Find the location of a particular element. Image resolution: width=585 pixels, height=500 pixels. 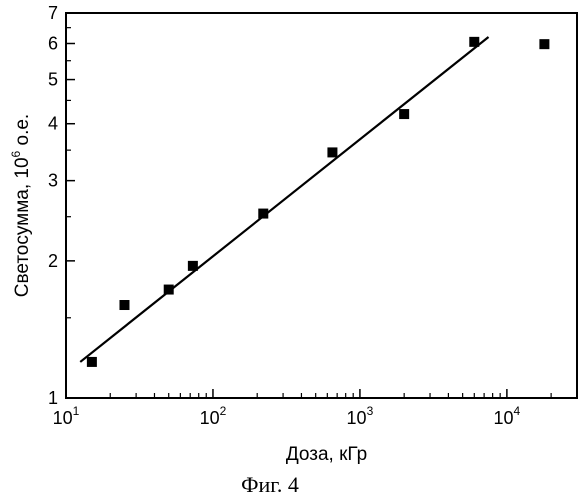

x-tick-label-exponent: 1 is located at coordinates (76, 411).